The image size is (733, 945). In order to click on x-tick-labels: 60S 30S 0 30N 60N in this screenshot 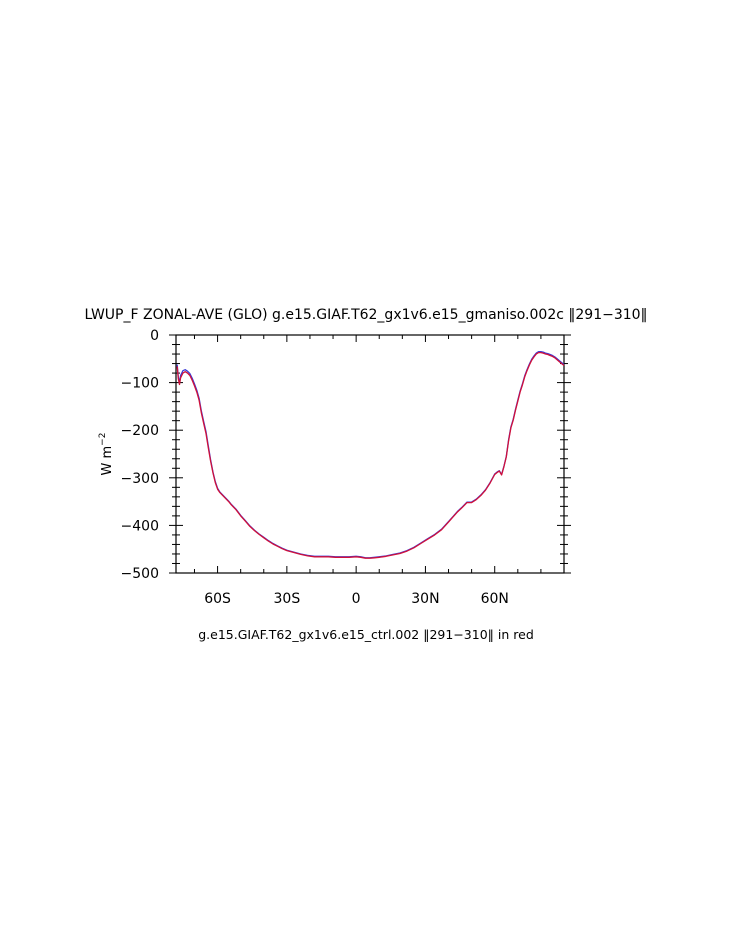, I will do `click(356, 599)`.